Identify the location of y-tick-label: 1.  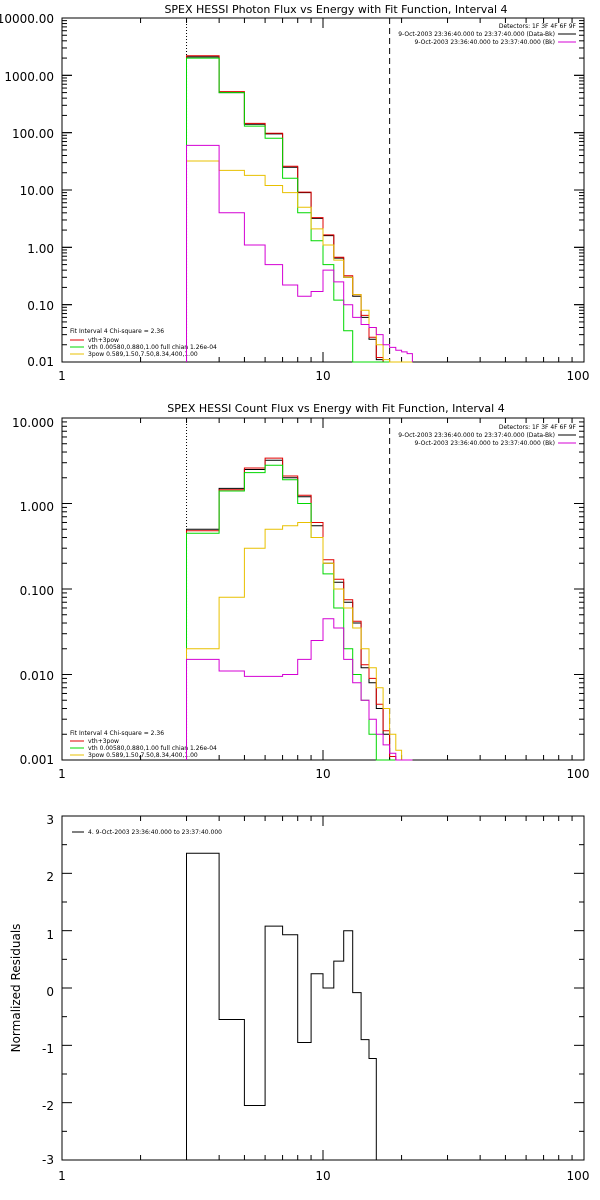
(50, 935).